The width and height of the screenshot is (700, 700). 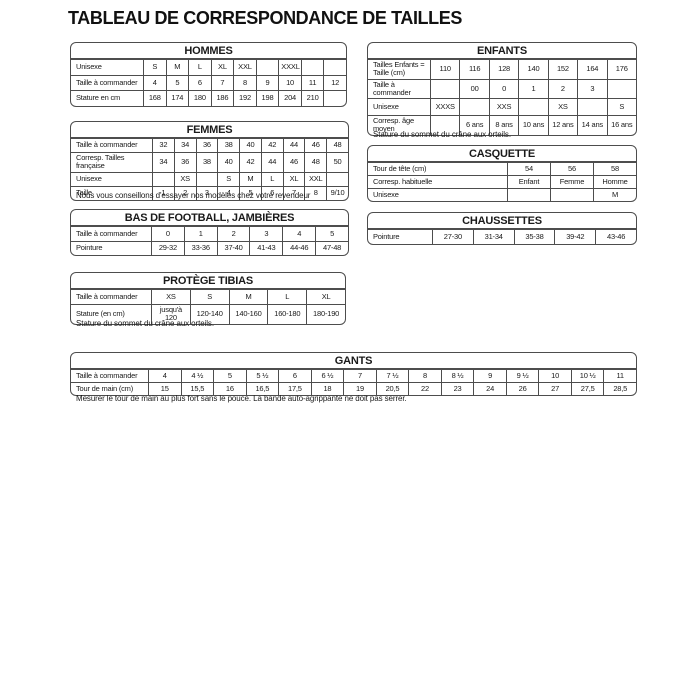 What do you see at coordinates (208, 281) in the screenshot?
I see `table-title: PROTÈGE TIBIAS` at bounding box center [208, 281].